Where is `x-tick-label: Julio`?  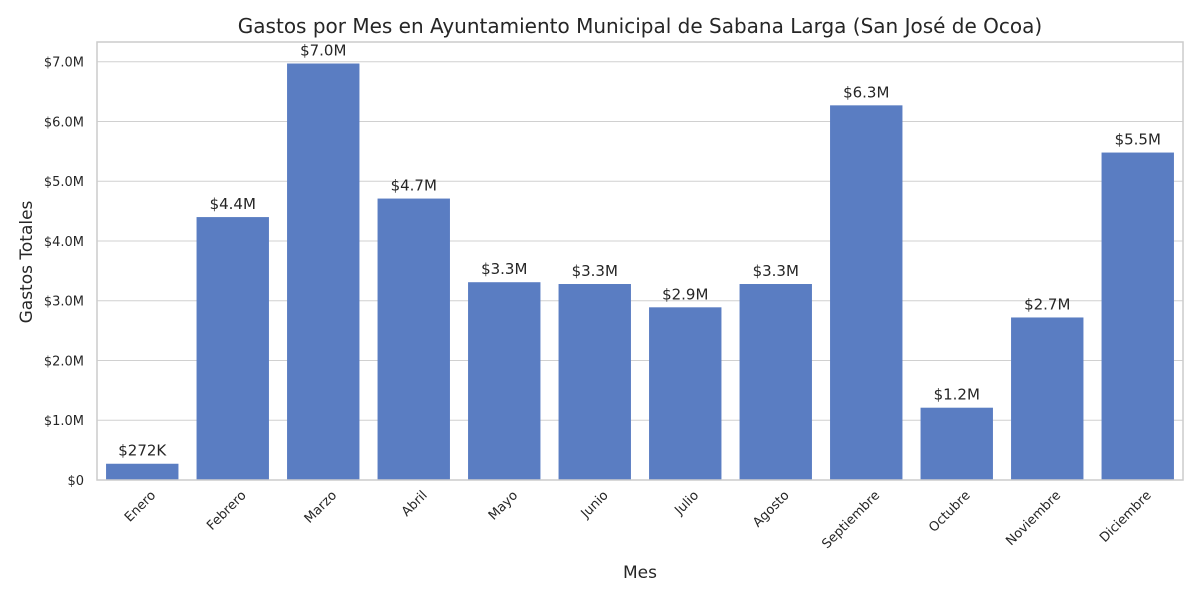
x-tick-label: Julio is located at coordinates (686, 503).